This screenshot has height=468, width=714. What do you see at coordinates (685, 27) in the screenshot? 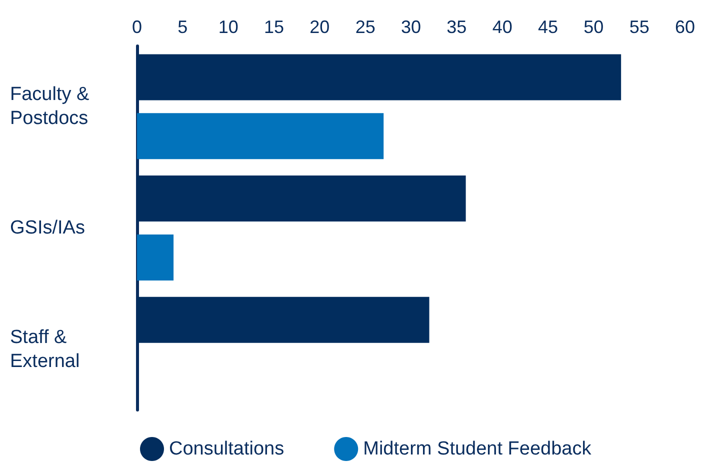
I see `x-tick-label: 60` at bounding box center [685, 27].